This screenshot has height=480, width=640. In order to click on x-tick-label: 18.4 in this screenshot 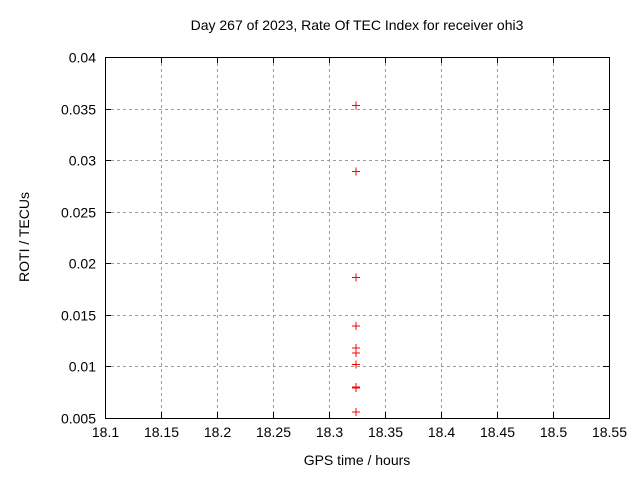, I will do `click(441, 432)`.